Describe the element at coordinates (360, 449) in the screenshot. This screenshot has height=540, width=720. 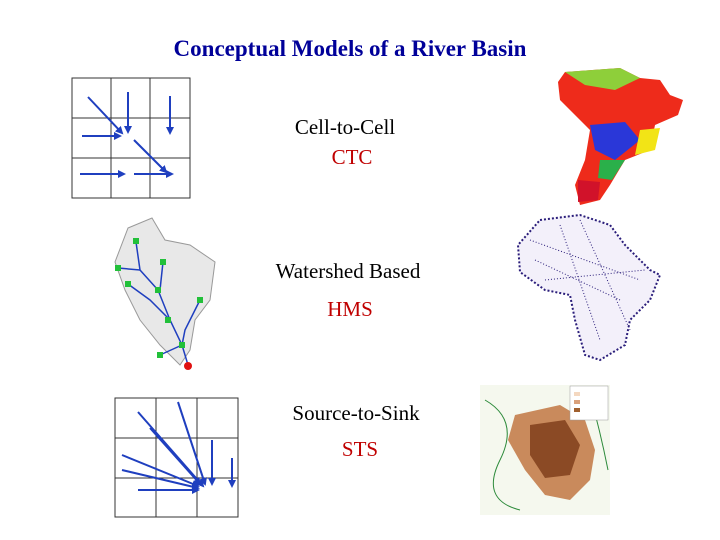
I see `row-abbr: STS` at that location.